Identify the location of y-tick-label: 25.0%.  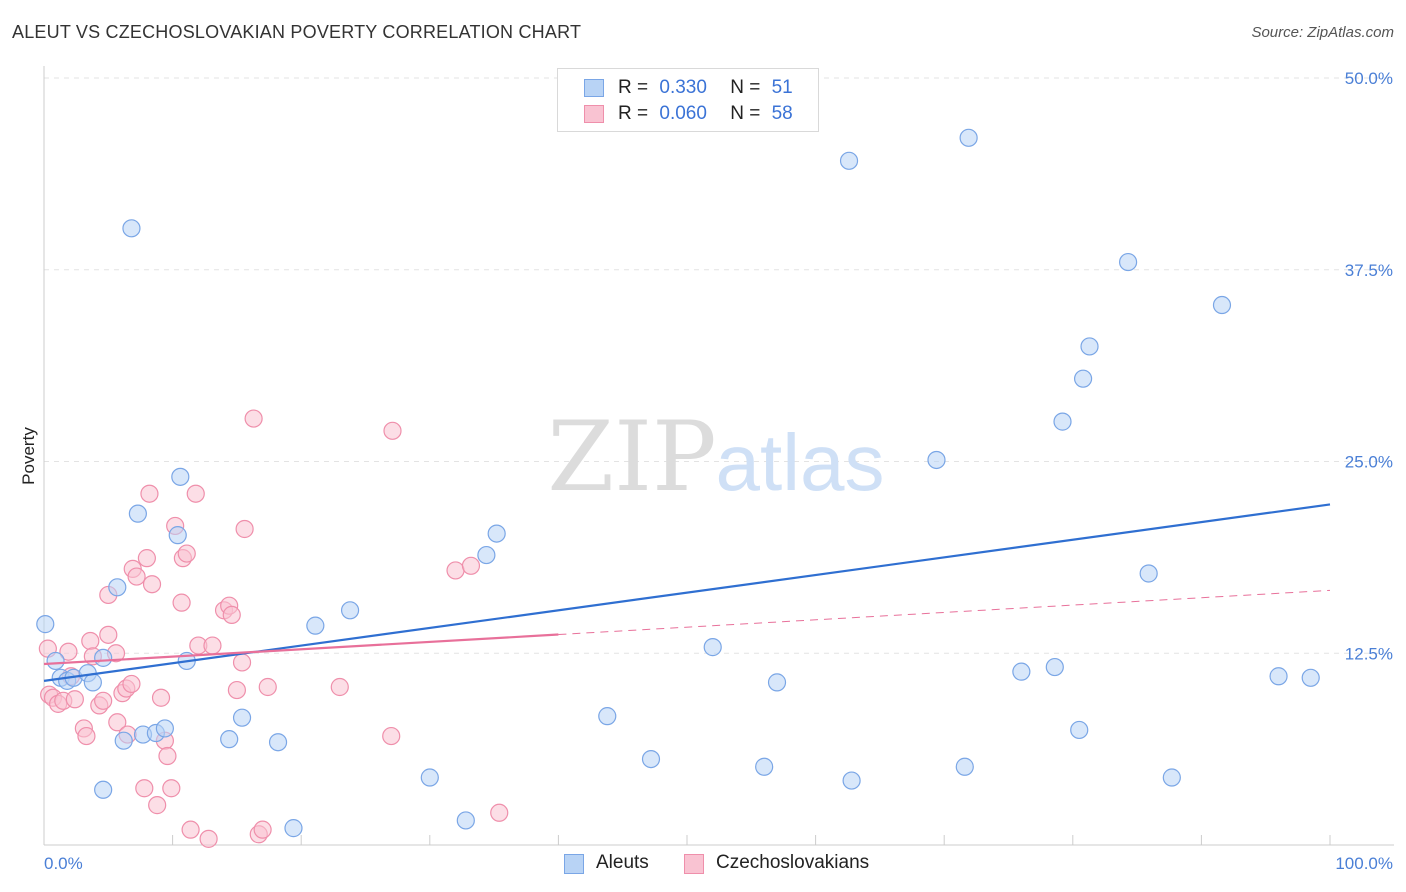
(1369, 462).